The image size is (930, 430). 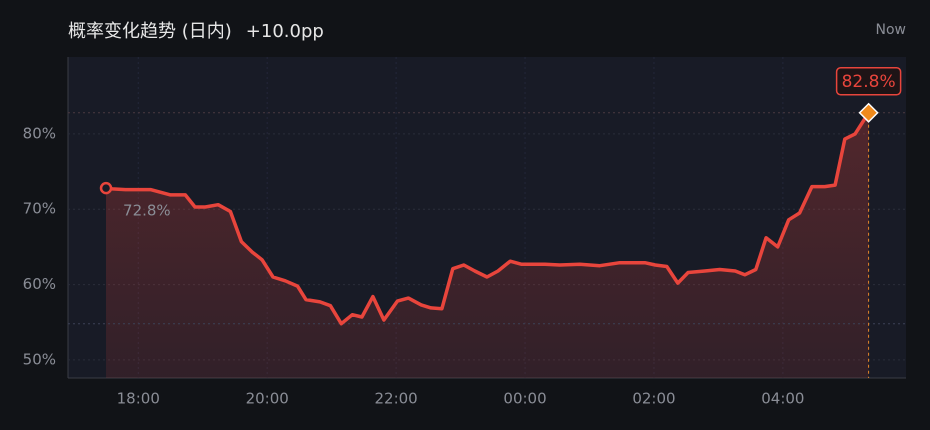 What do you see at coordinates (891, 30) in the screenshot?
I see `now-label: Now` at bounding box center [891, 30].